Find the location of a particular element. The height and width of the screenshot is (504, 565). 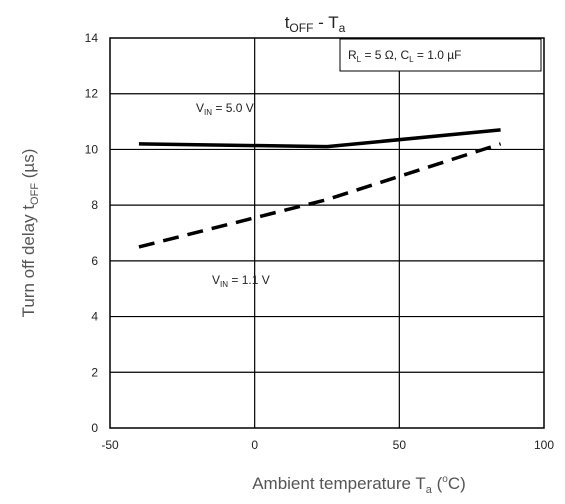

y-tick-label: 4 is located at coordinates (94, 317).